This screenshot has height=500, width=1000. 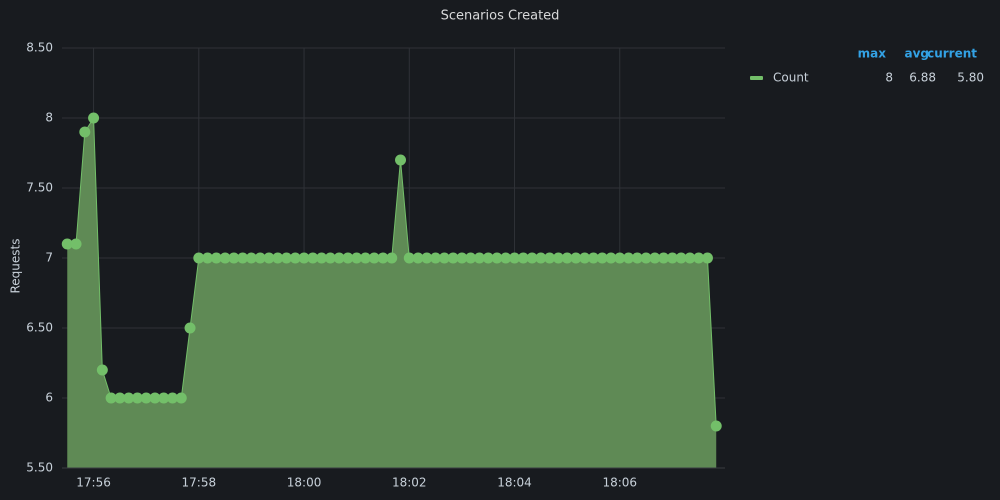 What do you see at coordinates (791, 78) in the screenshot?
I see `legend-label: Count` at bounding box center [791, 78].